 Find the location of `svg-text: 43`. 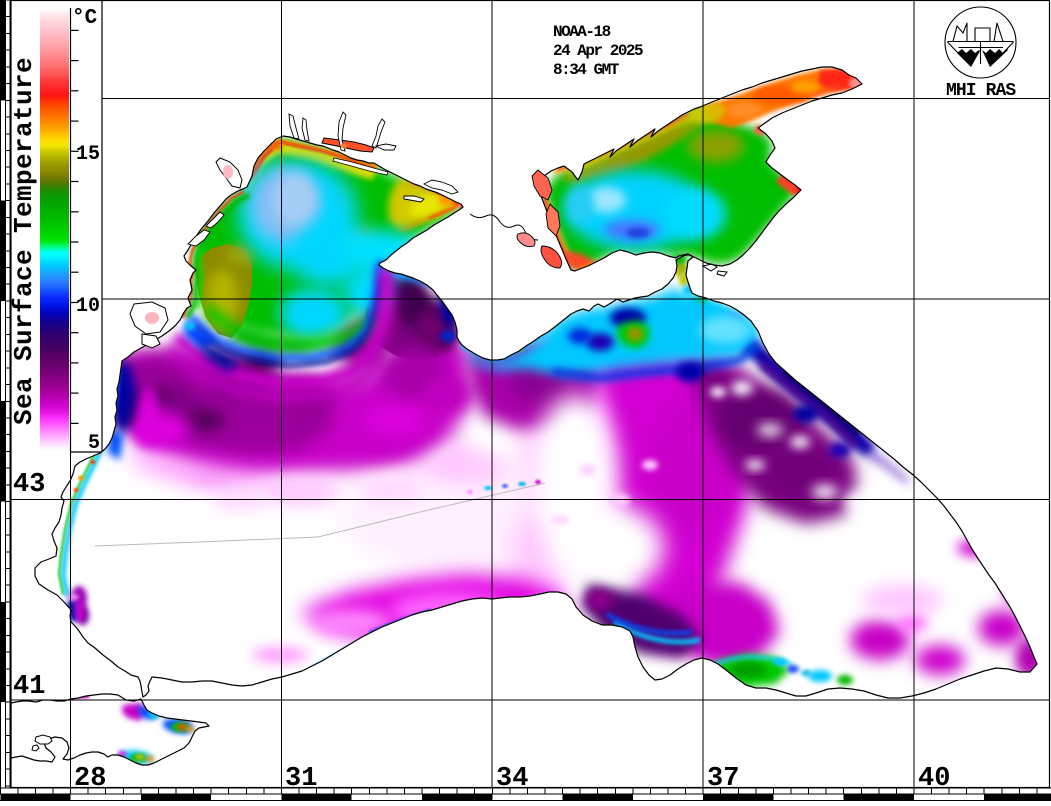

svg-text: 43 is located at coordinates (29, 485).